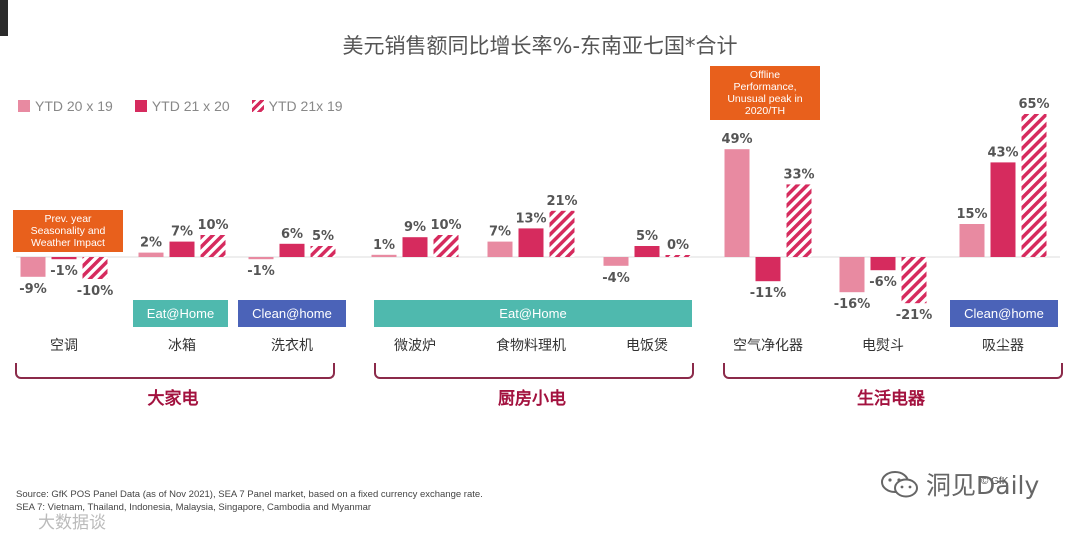 The width and height of the screenshot is (1080, 533). What do you see at coordinates (4, 18) in the screenshot?
I see `corner-mark` at bounding box center [4, 18].